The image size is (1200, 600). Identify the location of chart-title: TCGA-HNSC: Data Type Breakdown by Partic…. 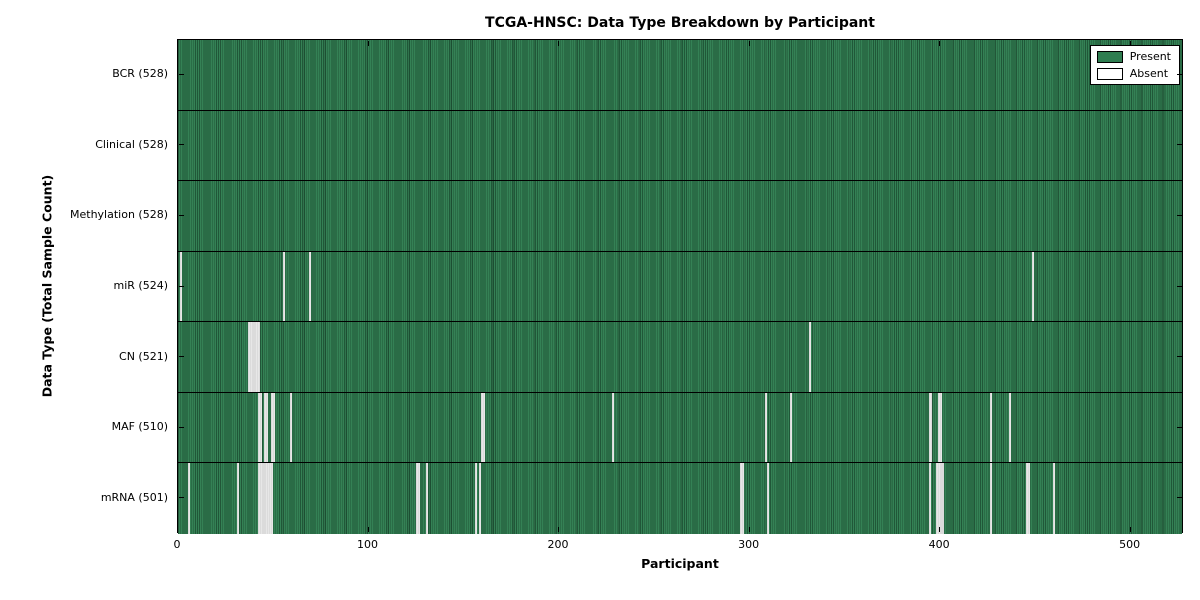
(680, 23).